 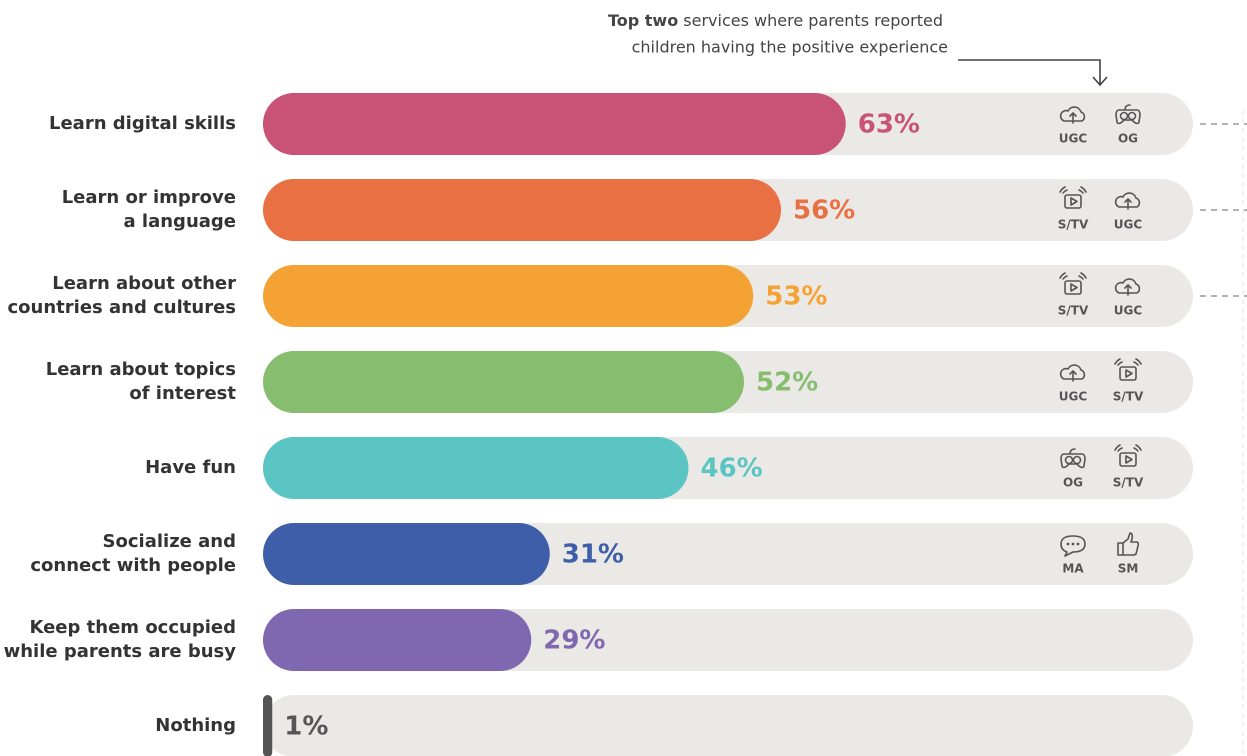 What do you see at coordinates (122, 295) in the screenshot?
I see `category-label: Learn about other countries and cultures` at bounding box center [122, 295].